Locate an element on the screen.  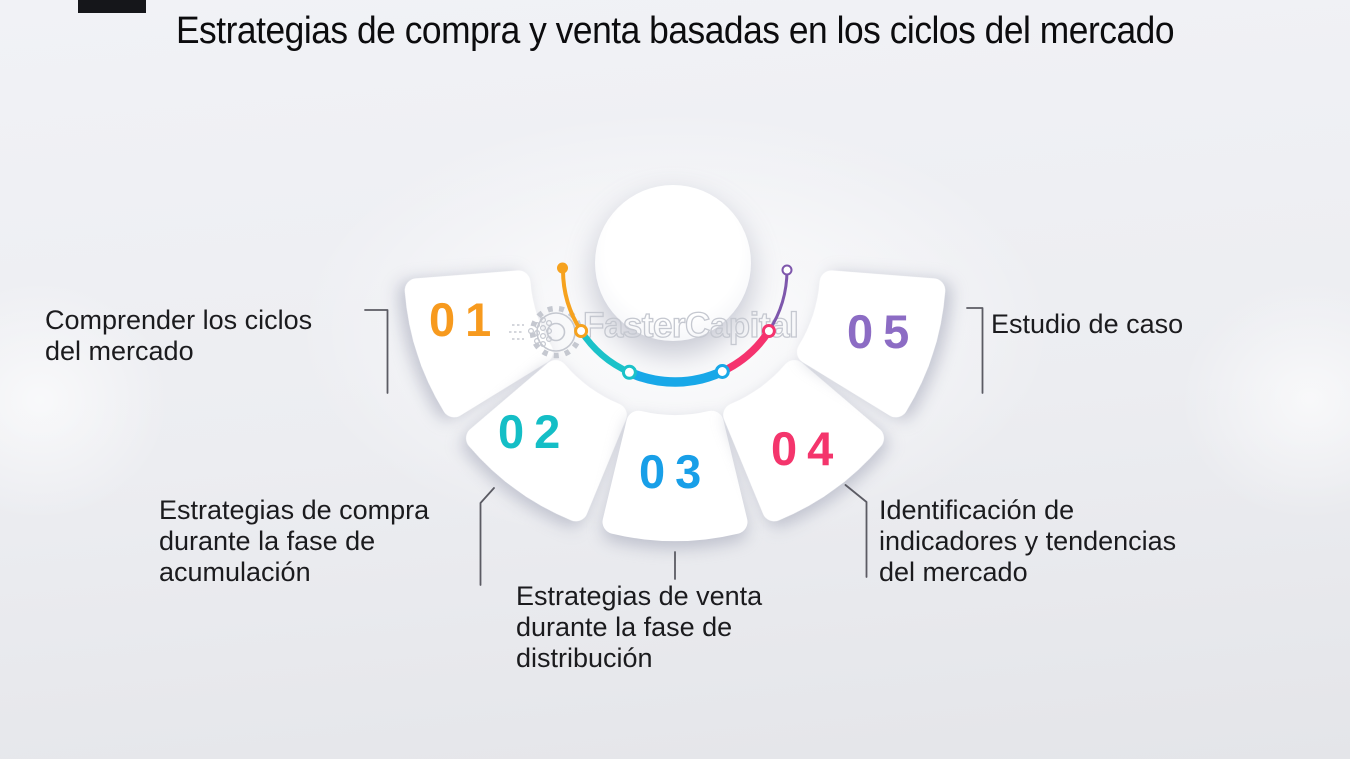
top-left-dark-bar is located at coordinates (112, 6).